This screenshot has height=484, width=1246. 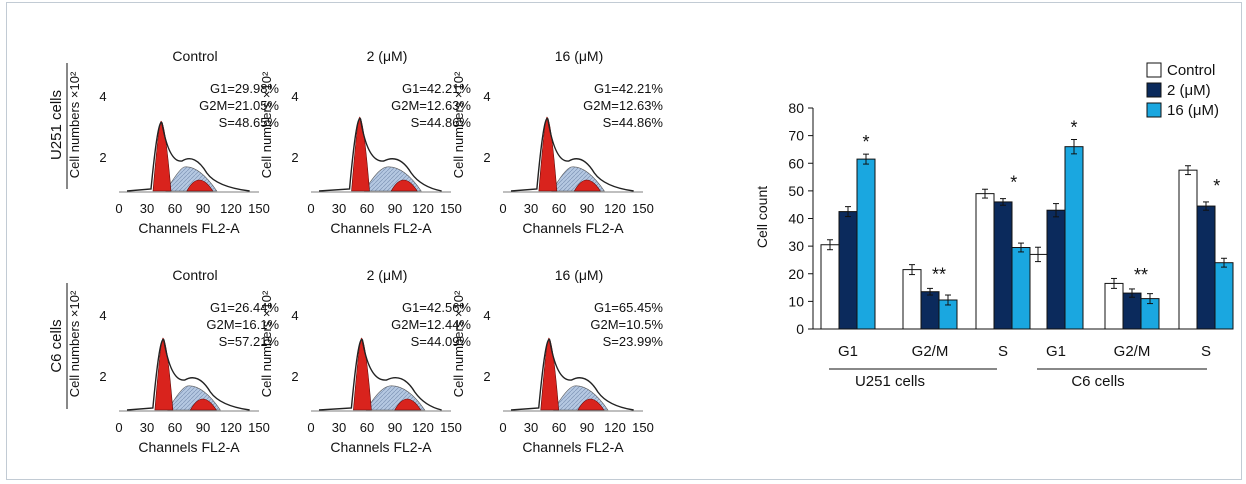 What do you see at coordinates (796, 108) in the screenshot?
I see `y-tick-label: 80` at bounding box center [796, 108].